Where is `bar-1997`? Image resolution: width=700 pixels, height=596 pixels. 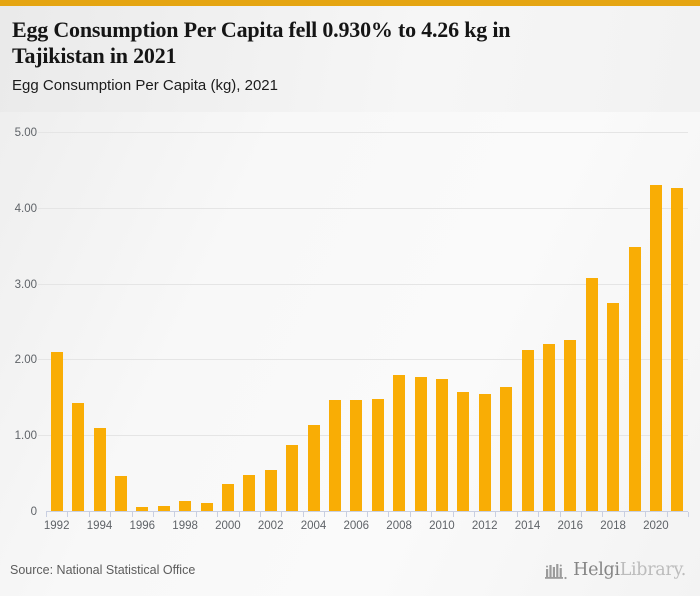 bar-1997 is located at coordinates (163, 508).